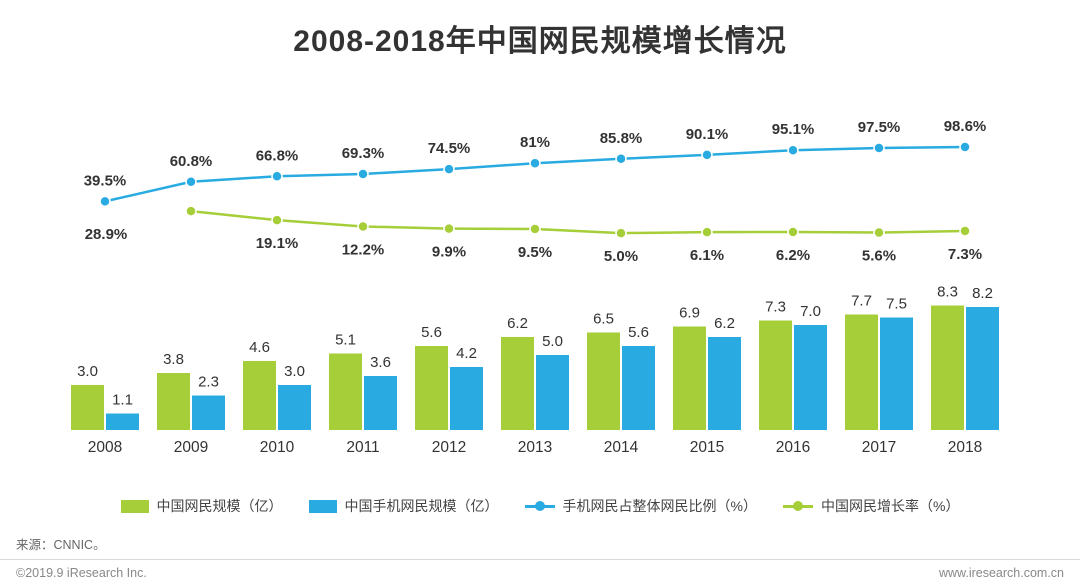 This screenshot has width=1080, height=585. Describe the element at coordinates (380, 362) in the screenshot. I see `bar-value-label: 3.6` at that location.